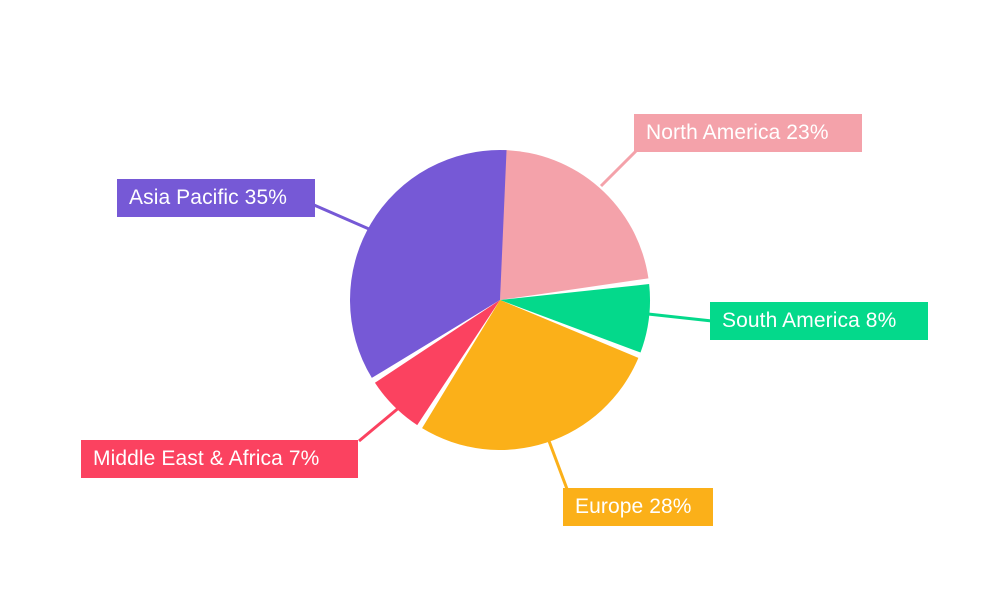 Image resolution: width=1000 pixels, height=600 pixels. I want to click on pie-slice-middle-east-africa, so click(437, 363).